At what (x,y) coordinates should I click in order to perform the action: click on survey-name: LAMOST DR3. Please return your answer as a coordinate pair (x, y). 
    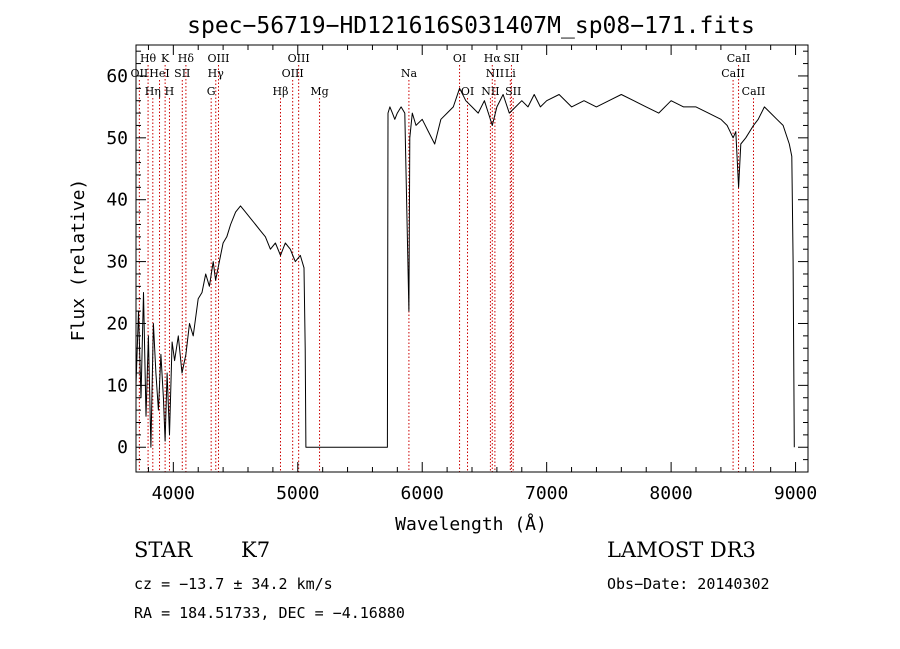
    Looking at the image, I should click on (681, 550).